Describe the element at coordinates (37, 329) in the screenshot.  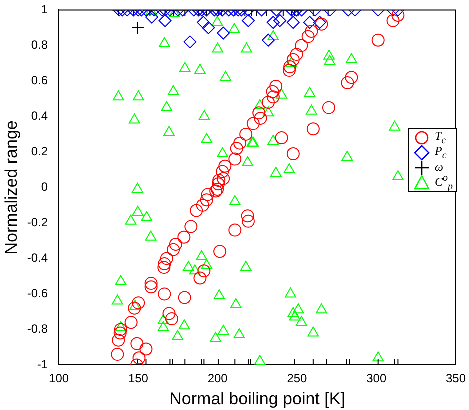
I see `y-tick-label: -0.8` at that location.